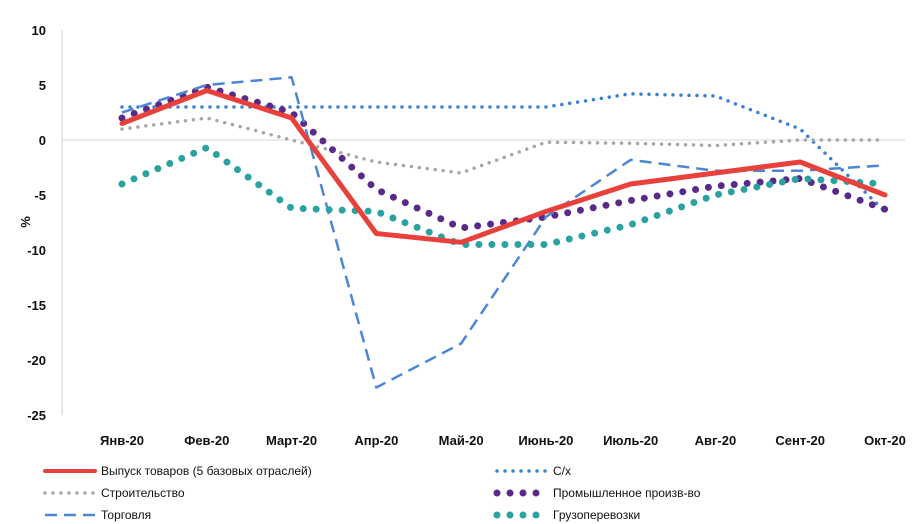  I want to click on y-tick-label: -10, so click(36, 250).